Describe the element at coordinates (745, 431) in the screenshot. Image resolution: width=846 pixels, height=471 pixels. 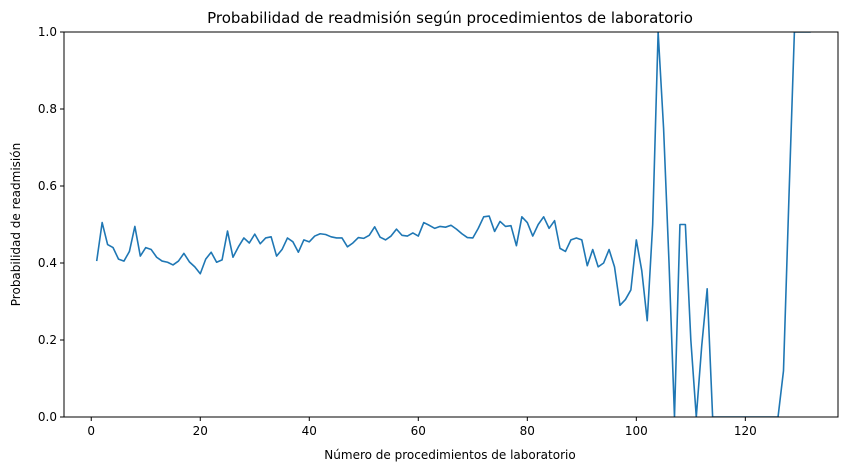
I see `x-tick-label: 120` at that location.